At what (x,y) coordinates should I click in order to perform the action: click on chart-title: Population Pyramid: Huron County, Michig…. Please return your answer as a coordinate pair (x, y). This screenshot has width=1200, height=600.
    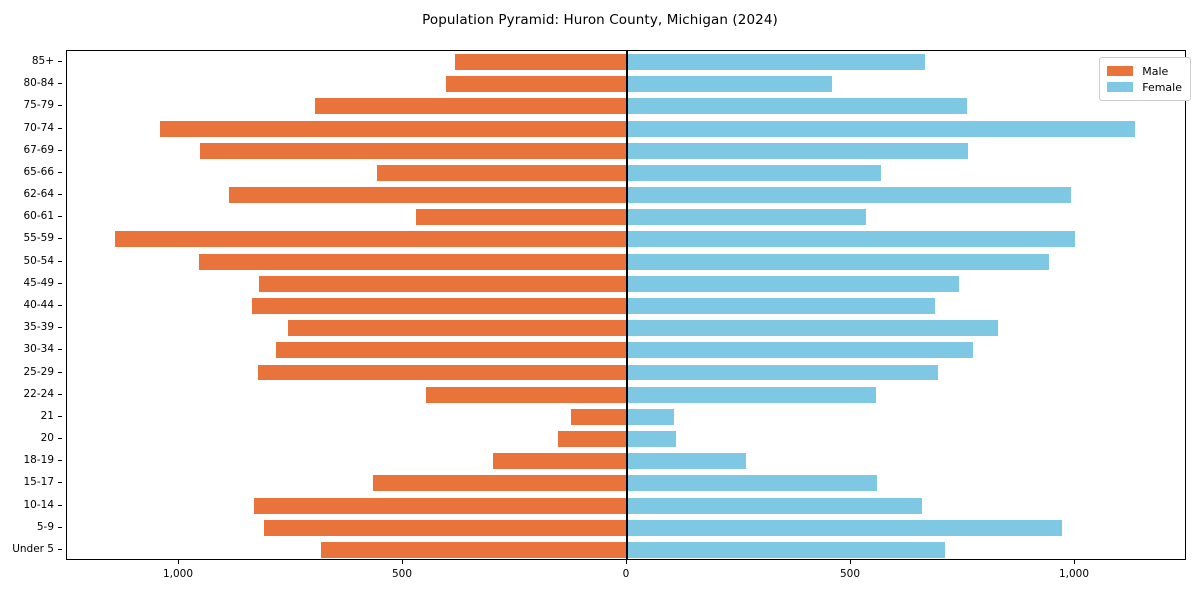
    Looking at the image, I should click on (600, 20).